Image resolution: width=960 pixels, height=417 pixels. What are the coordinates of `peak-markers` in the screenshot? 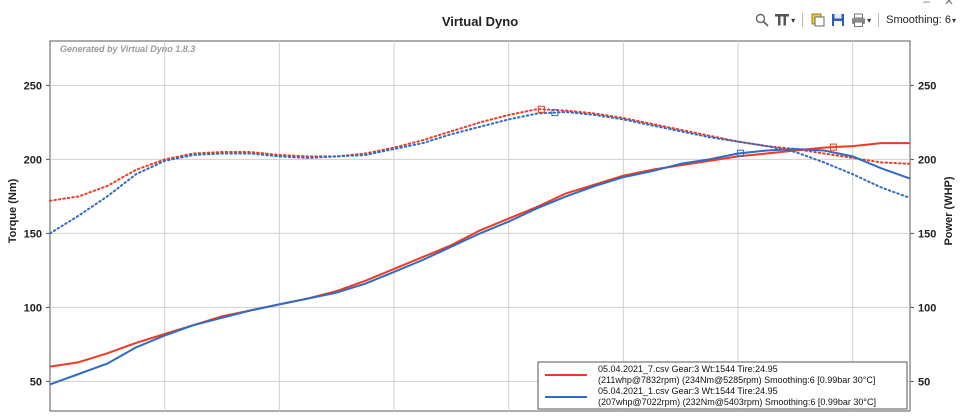 It's located at (687, 131).